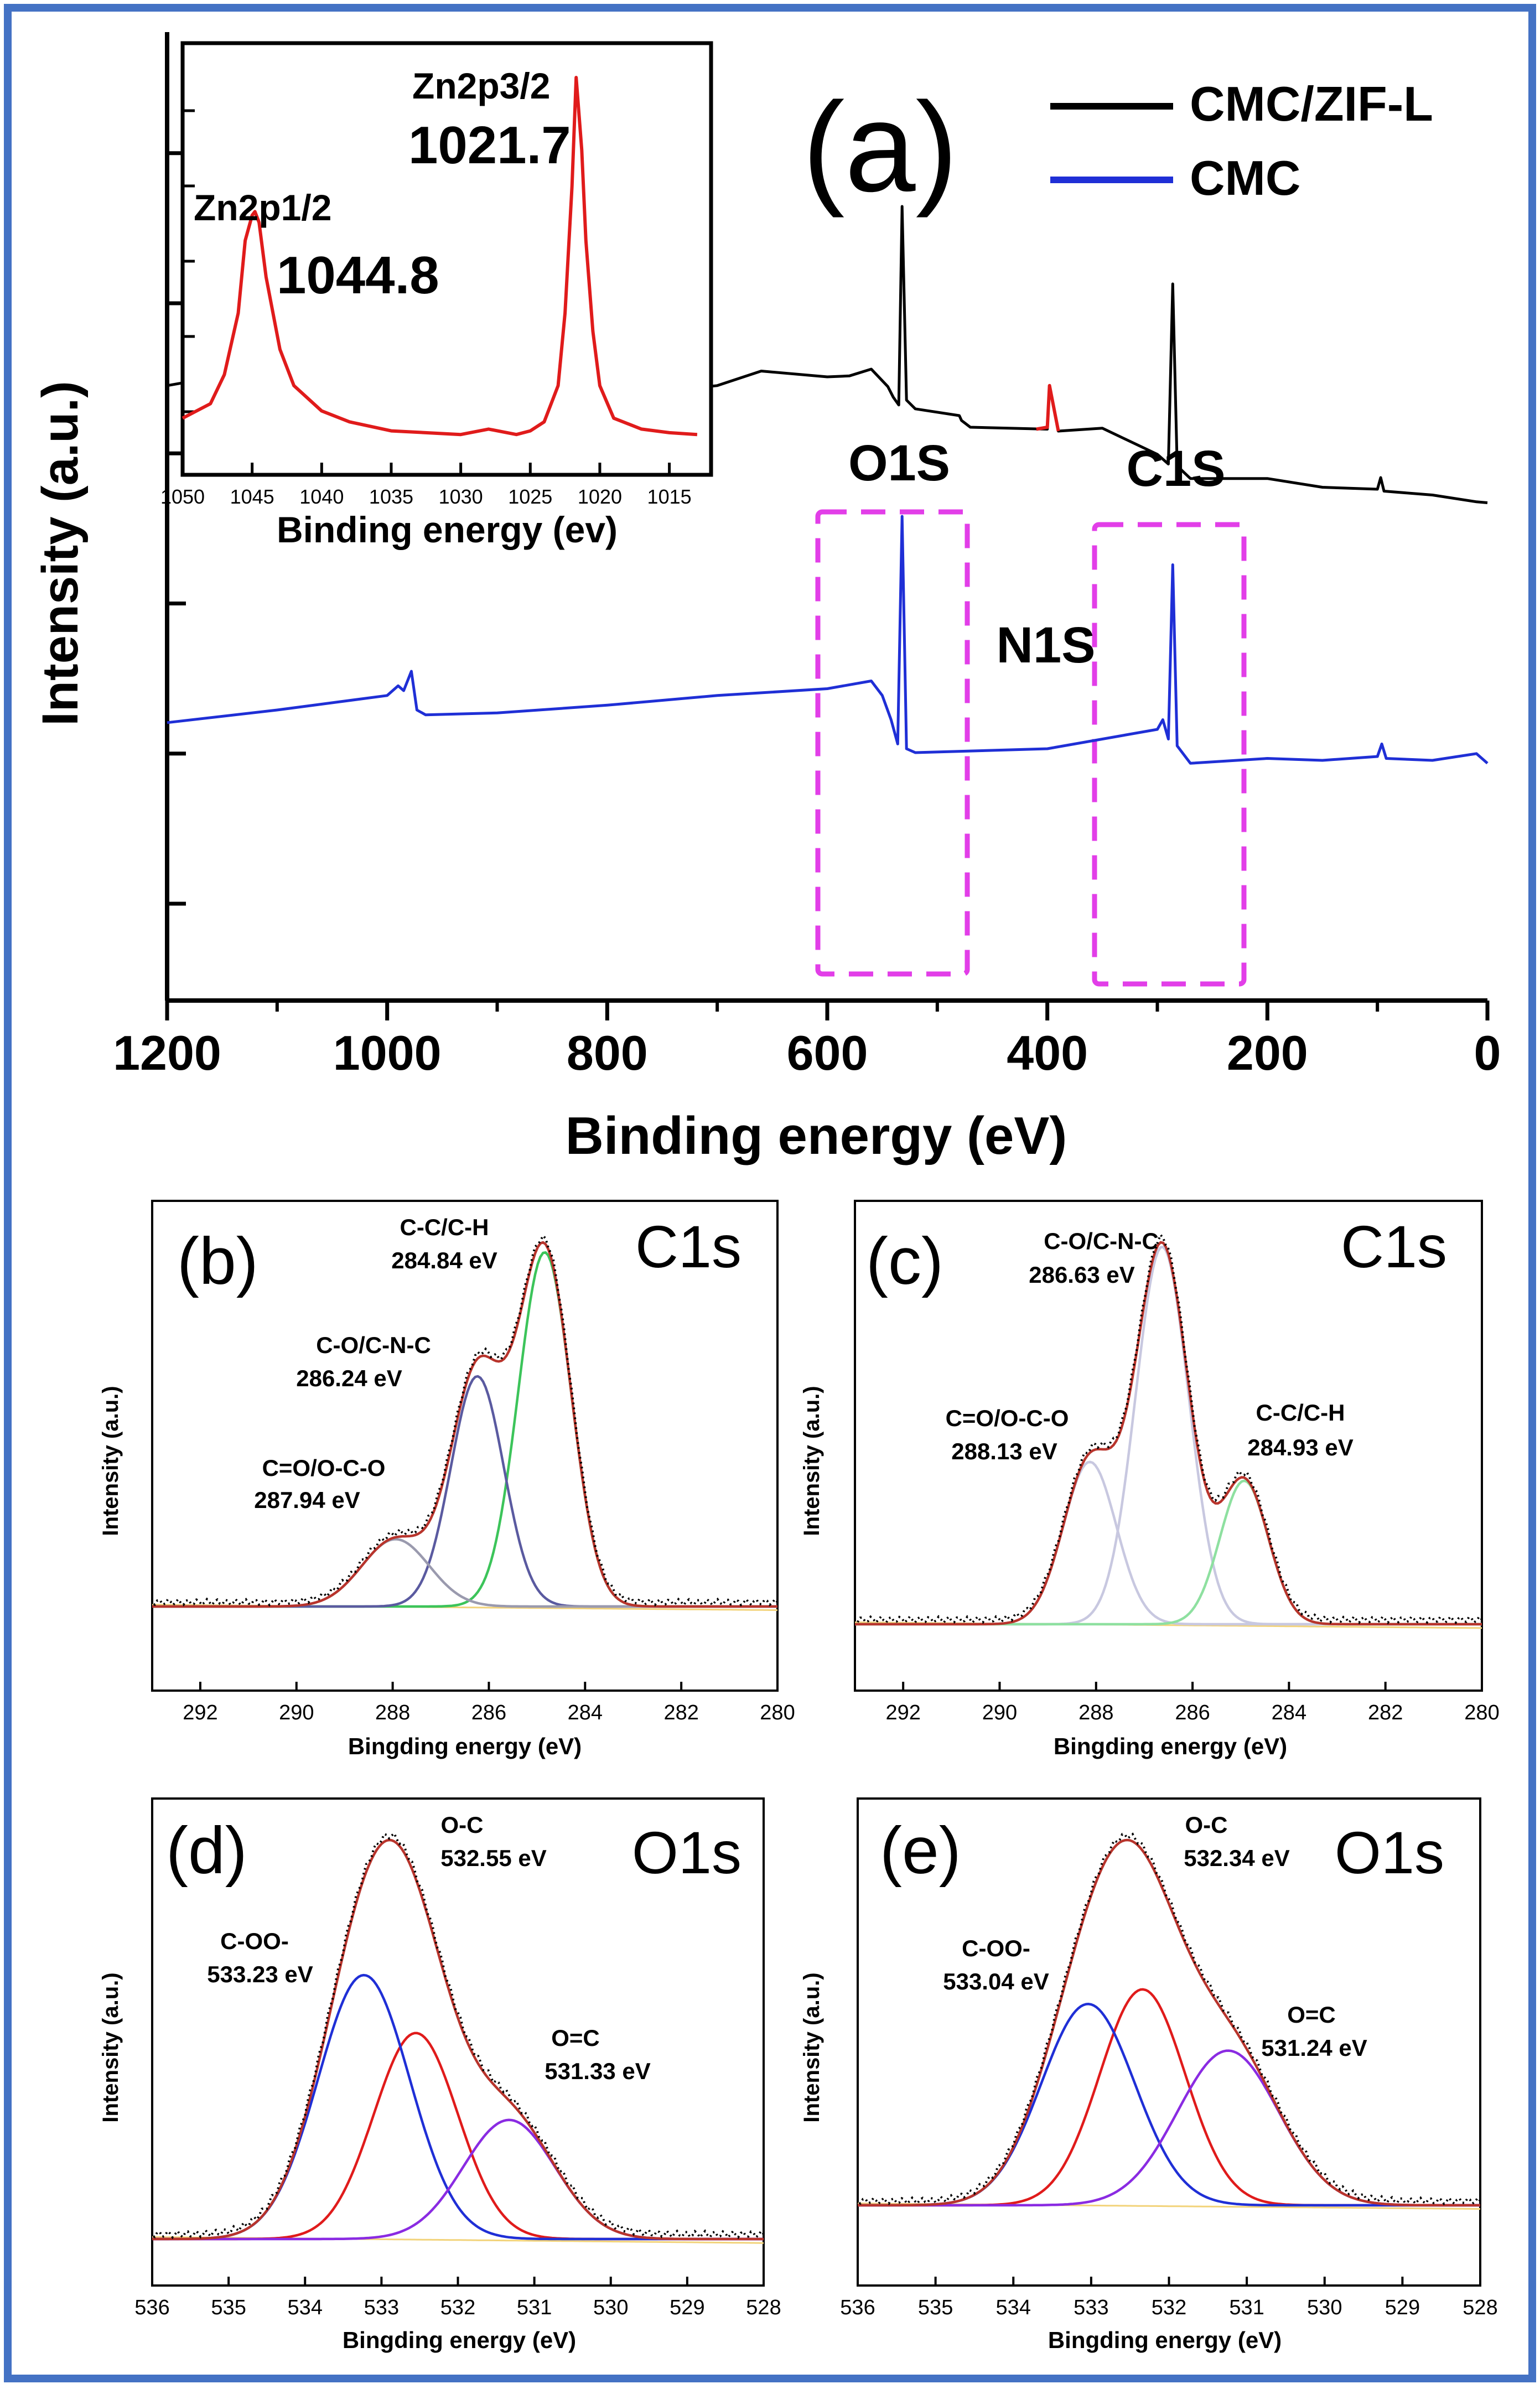  Describe the element at coordinates (324, 1468) in the screenshot. I see `panel-b-peak-label-2: C=O/O-C-O` at that location.